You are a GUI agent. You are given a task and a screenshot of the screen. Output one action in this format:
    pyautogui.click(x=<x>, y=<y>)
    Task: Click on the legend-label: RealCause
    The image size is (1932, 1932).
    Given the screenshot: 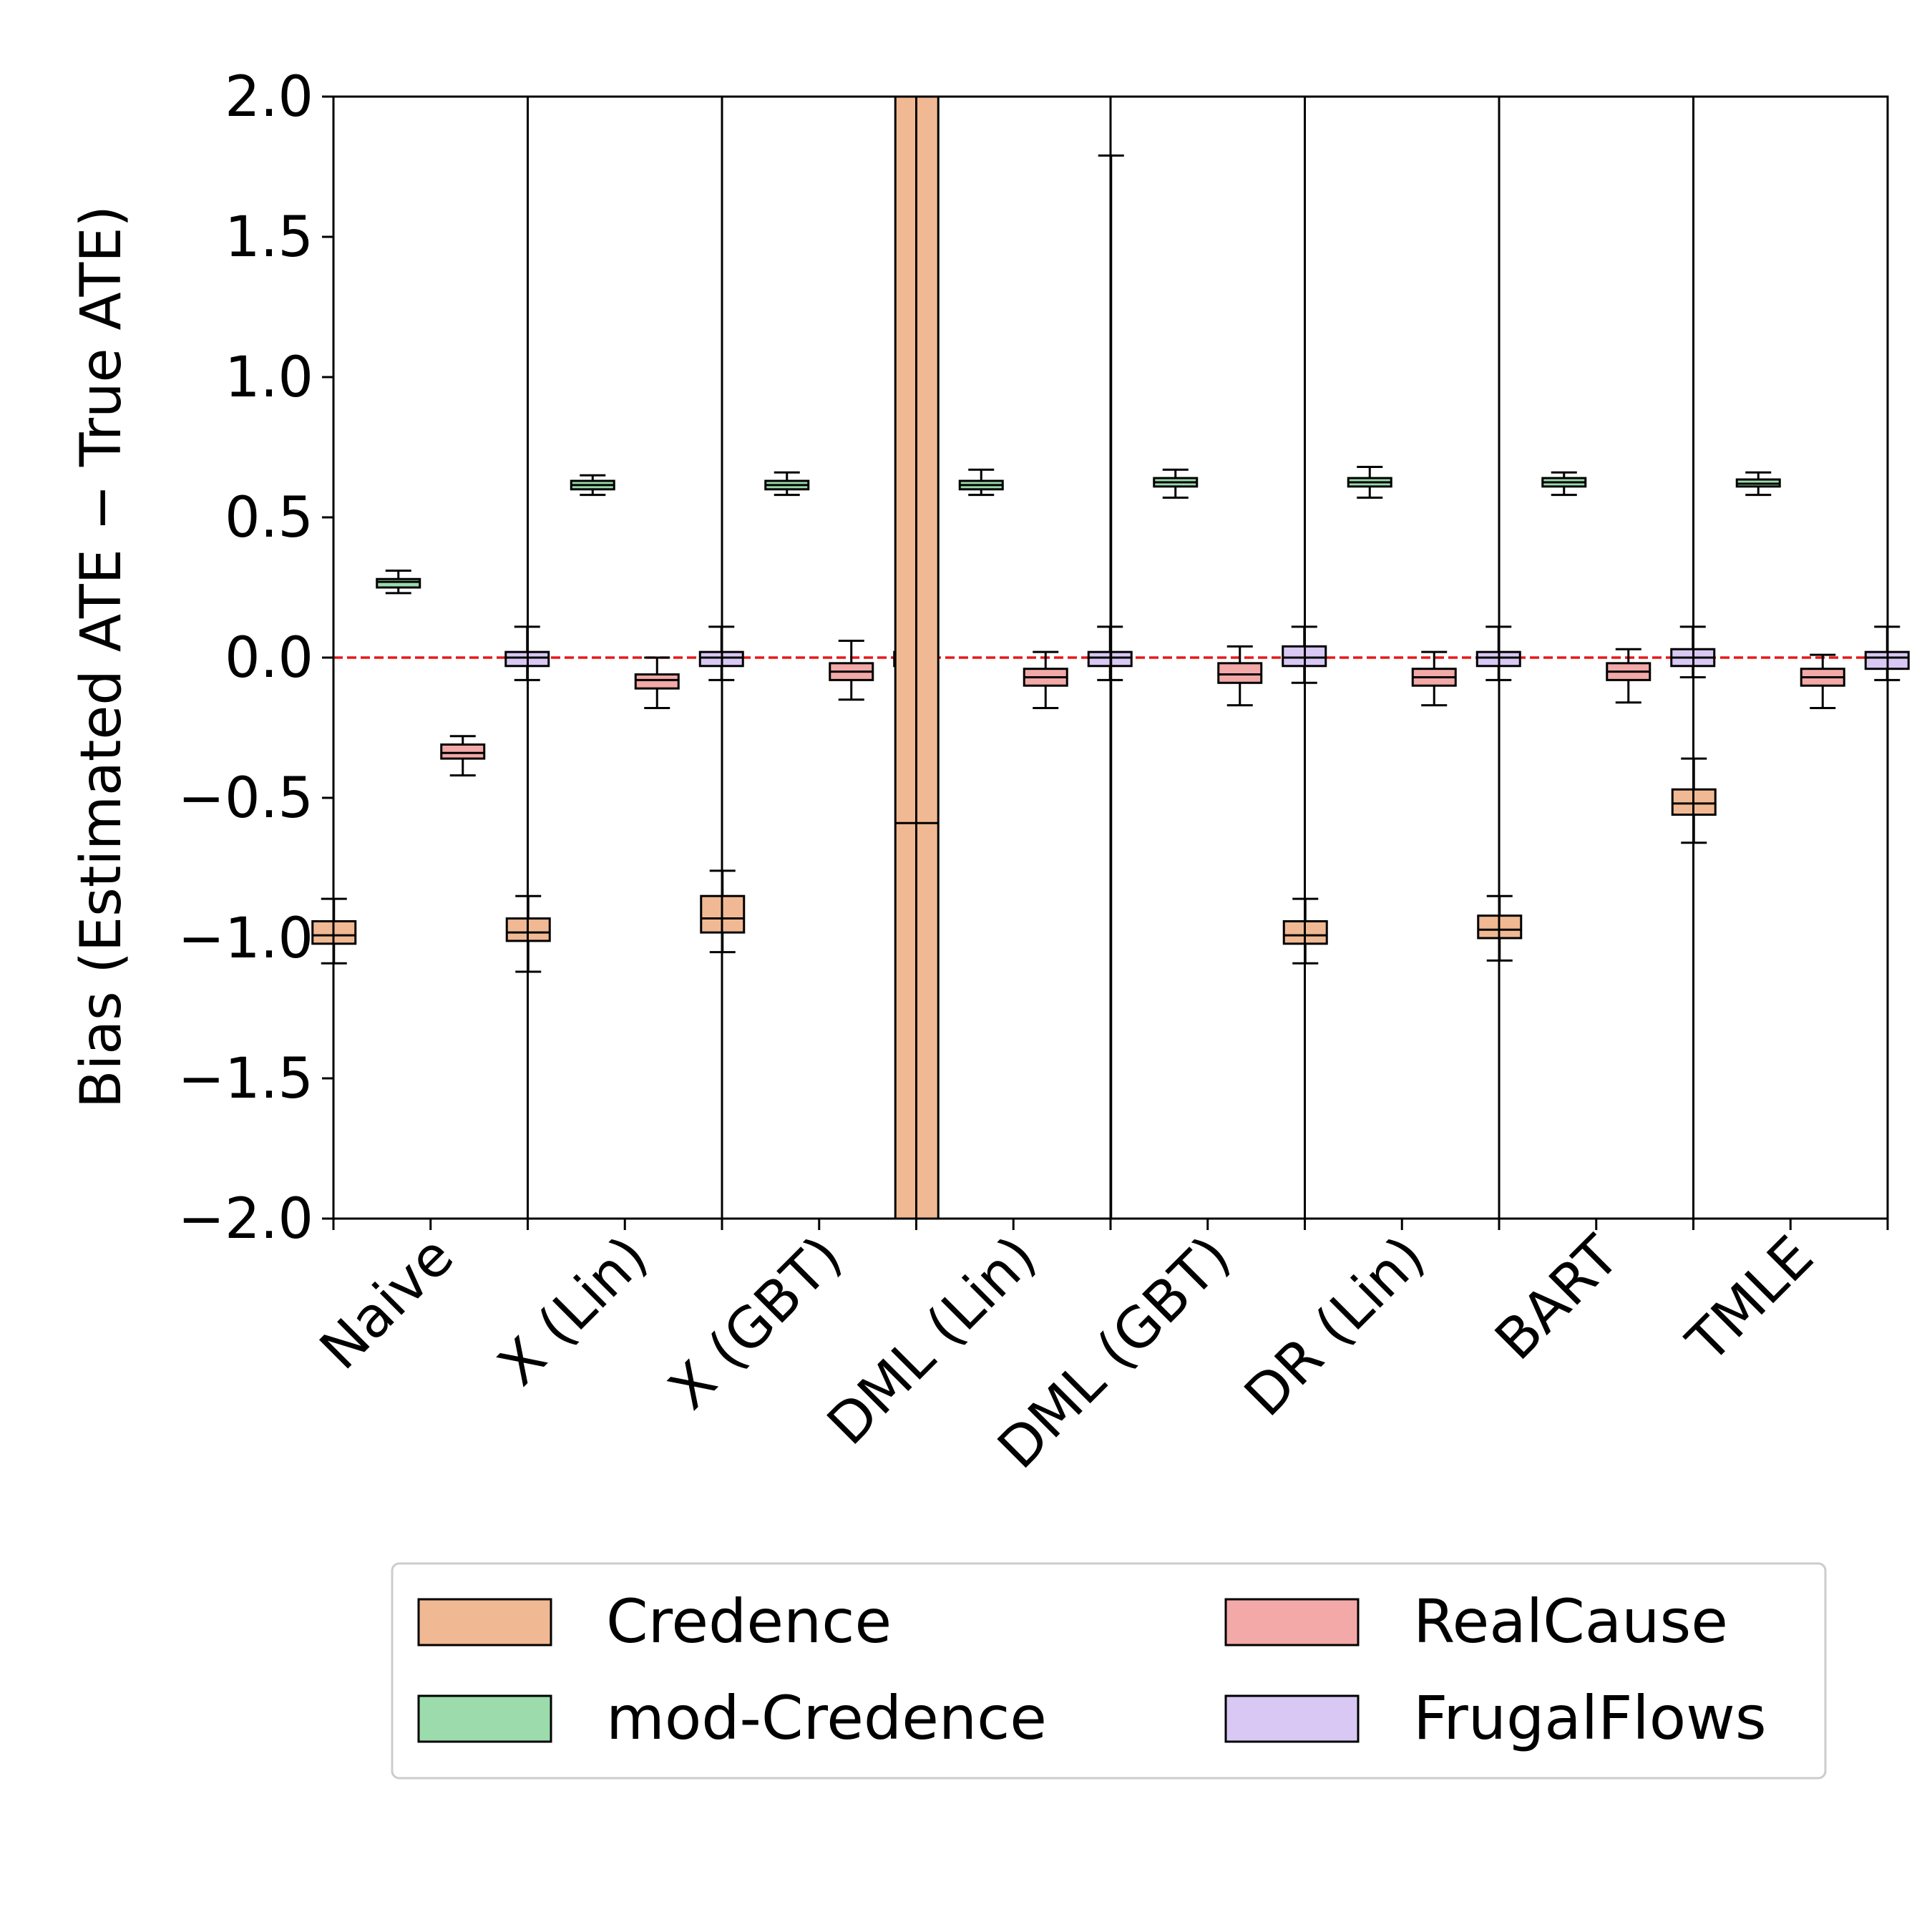 What is the action you would take?
    pyautogui.click(x=1570, y=1621)
    